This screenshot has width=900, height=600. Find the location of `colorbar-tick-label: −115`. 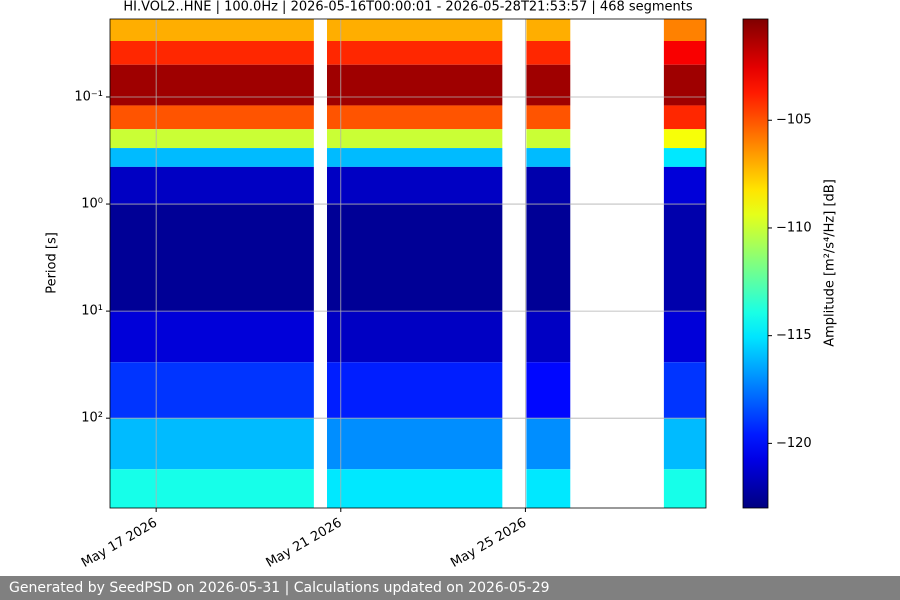

colorbar-tick-label: −115 is located at coordinates (794, 335).